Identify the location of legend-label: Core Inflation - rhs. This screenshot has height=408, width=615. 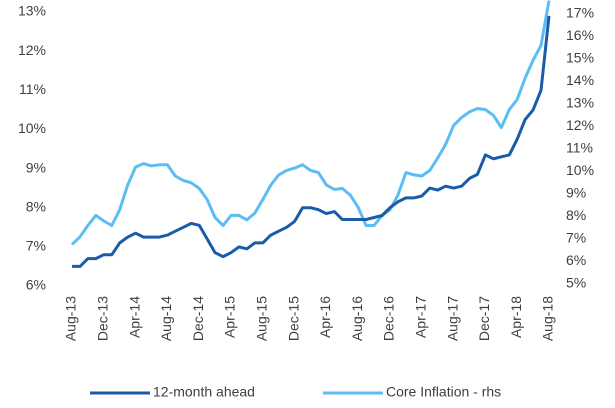
(443, 392).